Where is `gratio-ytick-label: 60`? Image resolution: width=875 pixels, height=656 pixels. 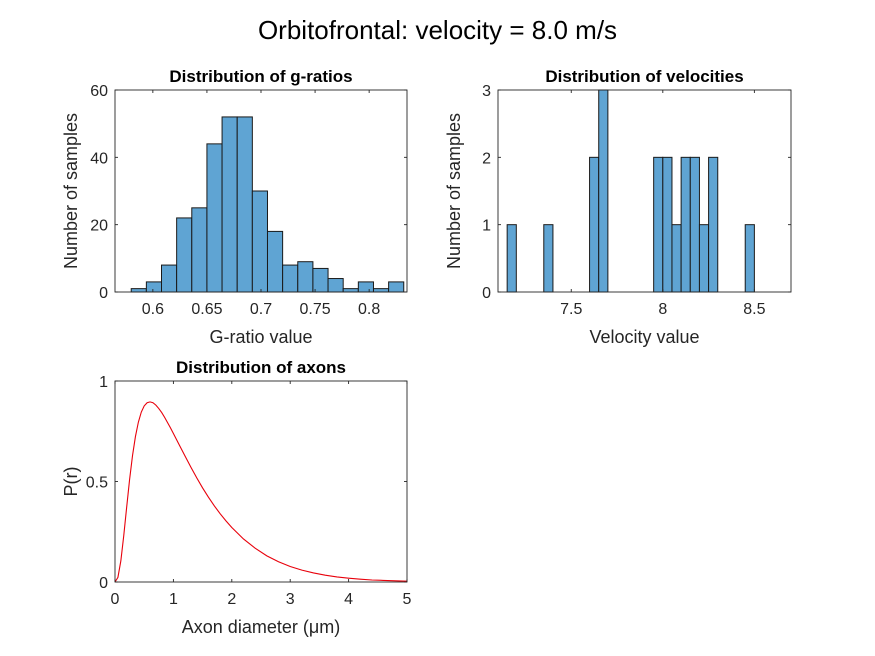
gratio-ytick-label: 60 is located at coordinates (99, 91).